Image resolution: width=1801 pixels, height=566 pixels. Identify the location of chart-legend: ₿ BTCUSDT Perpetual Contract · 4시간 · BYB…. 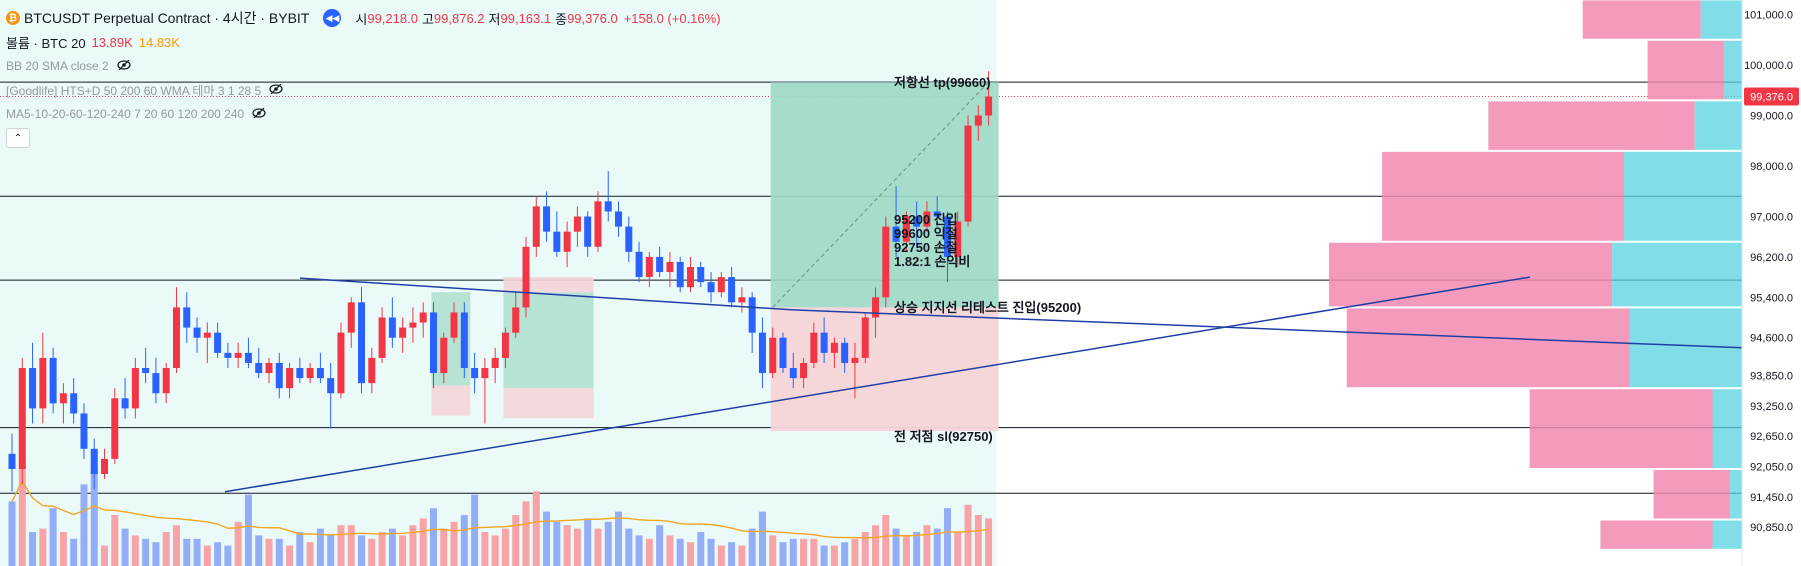
(363, 78).